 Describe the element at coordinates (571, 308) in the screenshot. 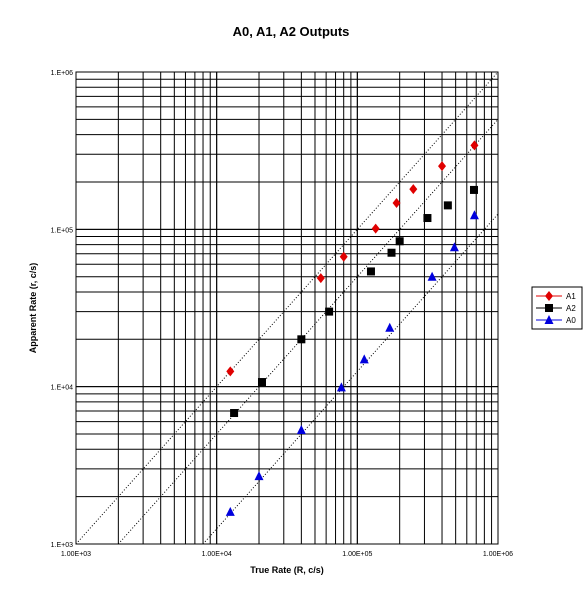

I see `legend-label: A2` at that location.